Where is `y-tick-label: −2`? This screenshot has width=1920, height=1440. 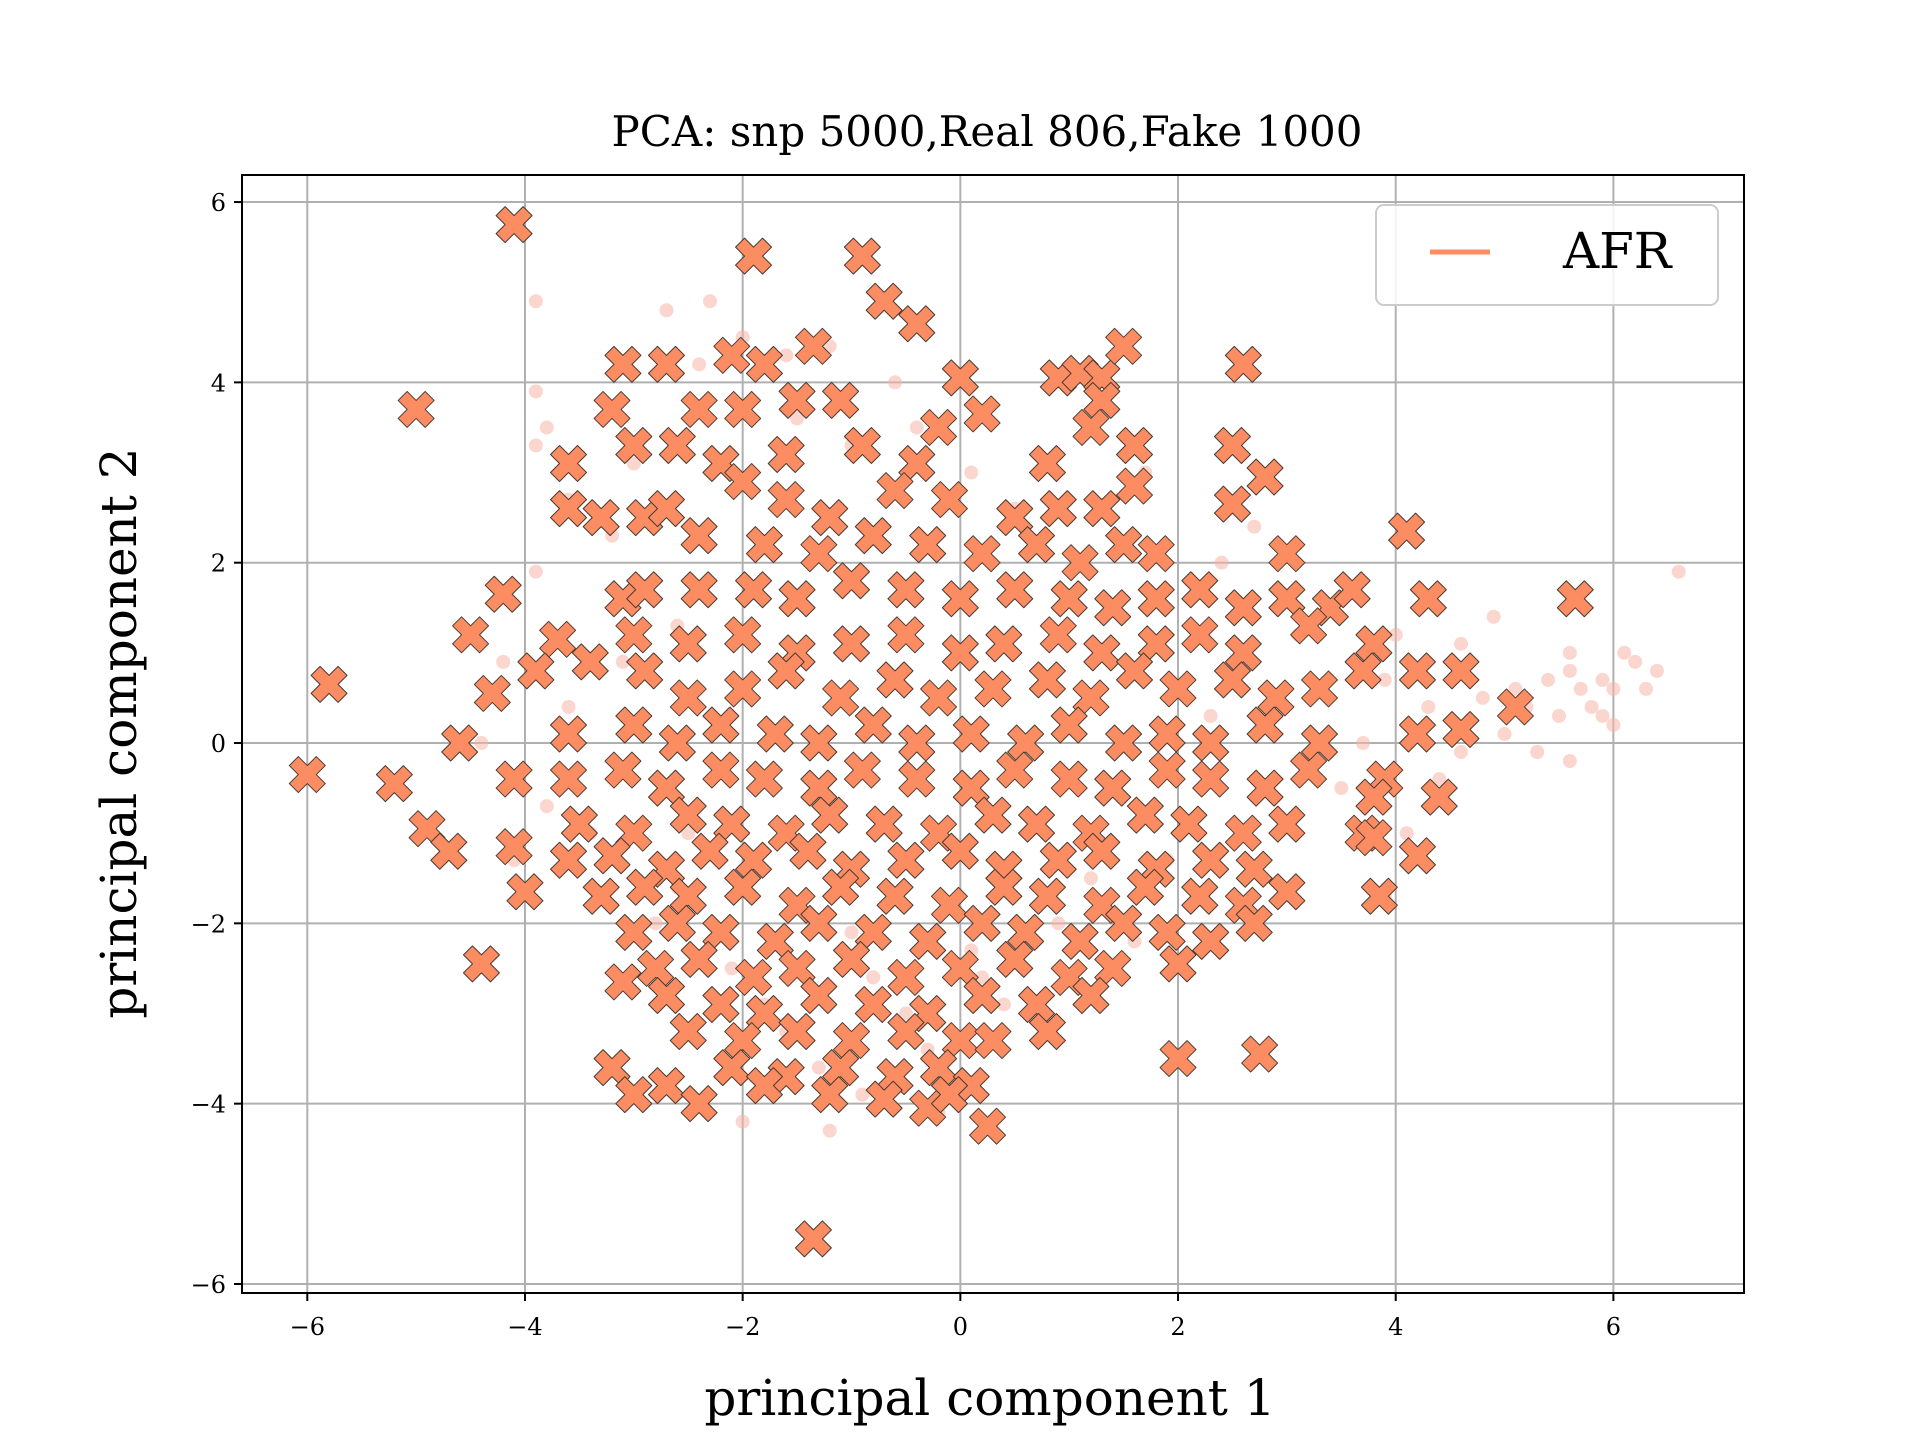 y-tick-label: −2 is located at coordinates (208, 924).